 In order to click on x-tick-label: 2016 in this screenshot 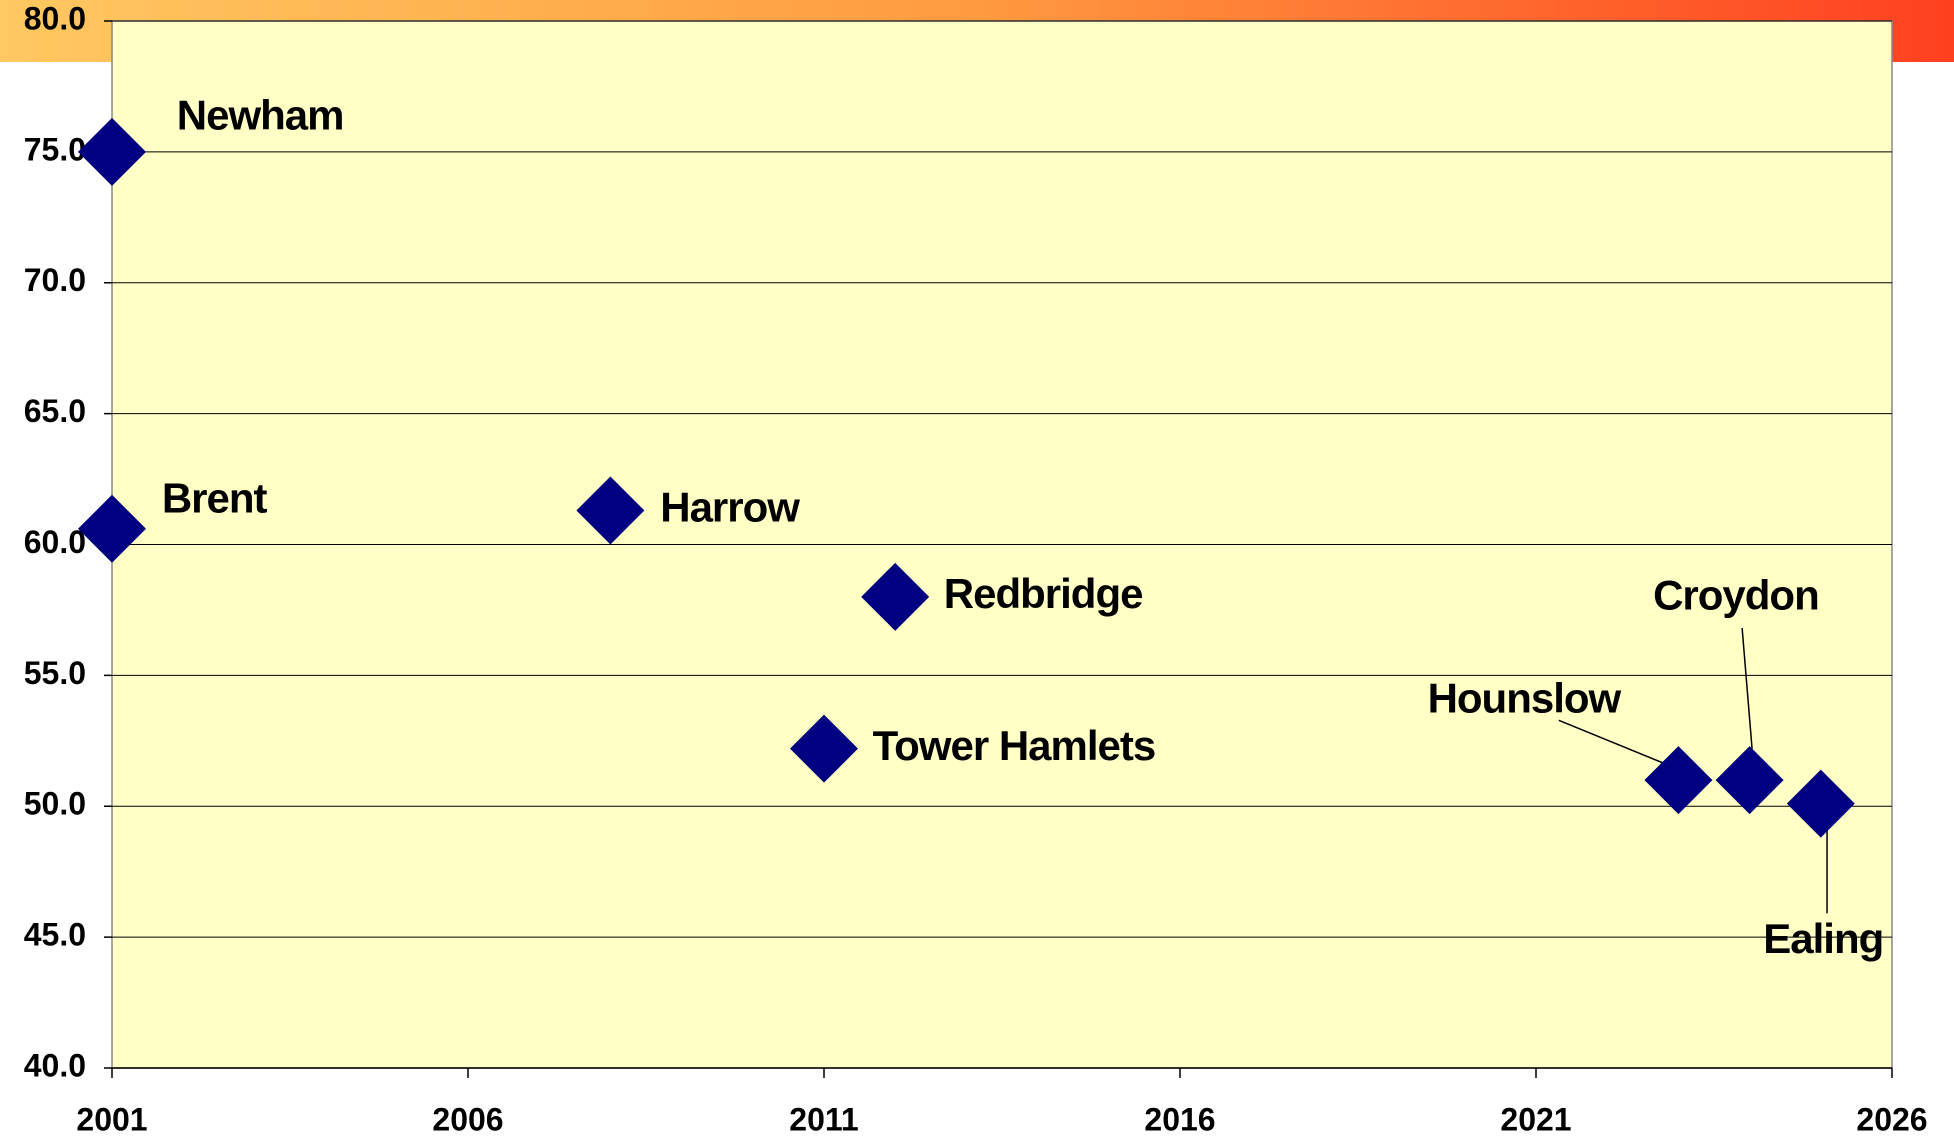, I will do `click(1179, 1119)`.